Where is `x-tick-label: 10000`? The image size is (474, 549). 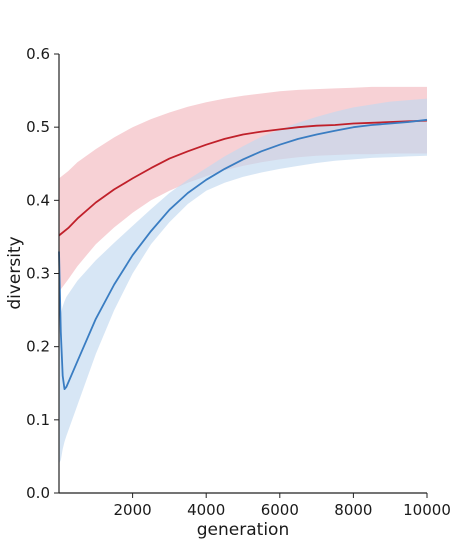
x-tick-label: 10000 is located at coordinates (427, 510).